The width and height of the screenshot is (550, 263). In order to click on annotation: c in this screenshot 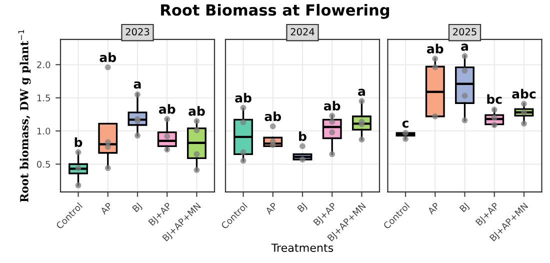, I will do `click(405, 124)`.